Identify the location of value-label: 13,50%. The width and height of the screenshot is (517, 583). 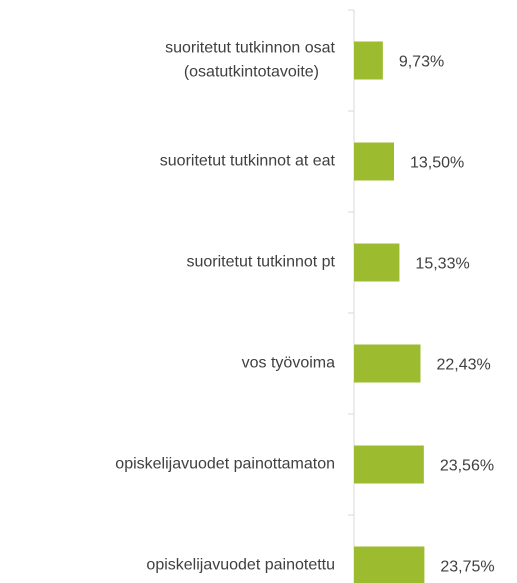
(437, 163).